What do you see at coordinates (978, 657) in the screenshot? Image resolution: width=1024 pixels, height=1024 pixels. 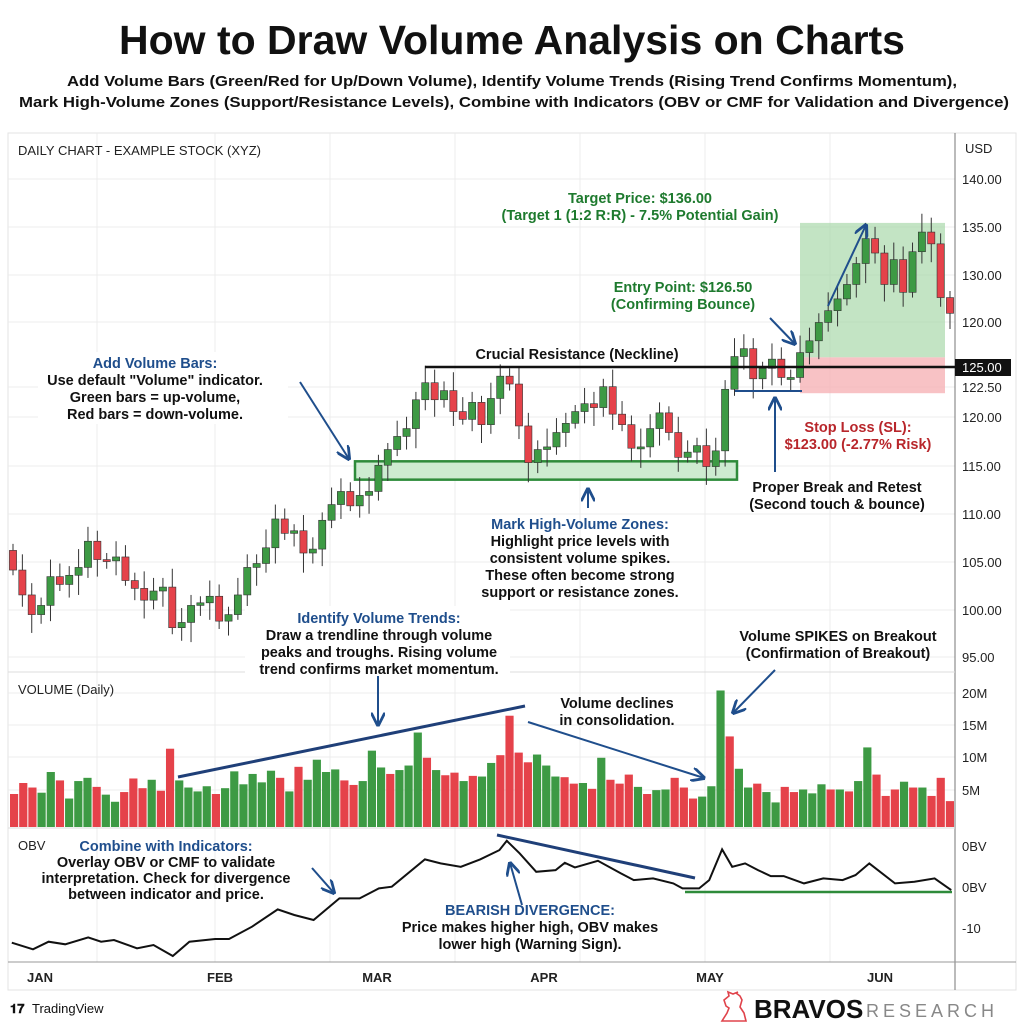 I see `price-tick-label: 95.00` at bounding box center [978, 657].